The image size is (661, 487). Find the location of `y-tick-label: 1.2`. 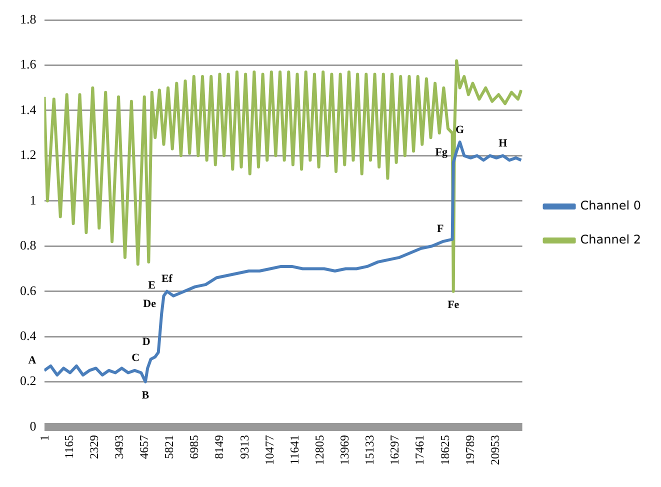

y-tick-label: 1.2 is located at coordinates (28, 154).